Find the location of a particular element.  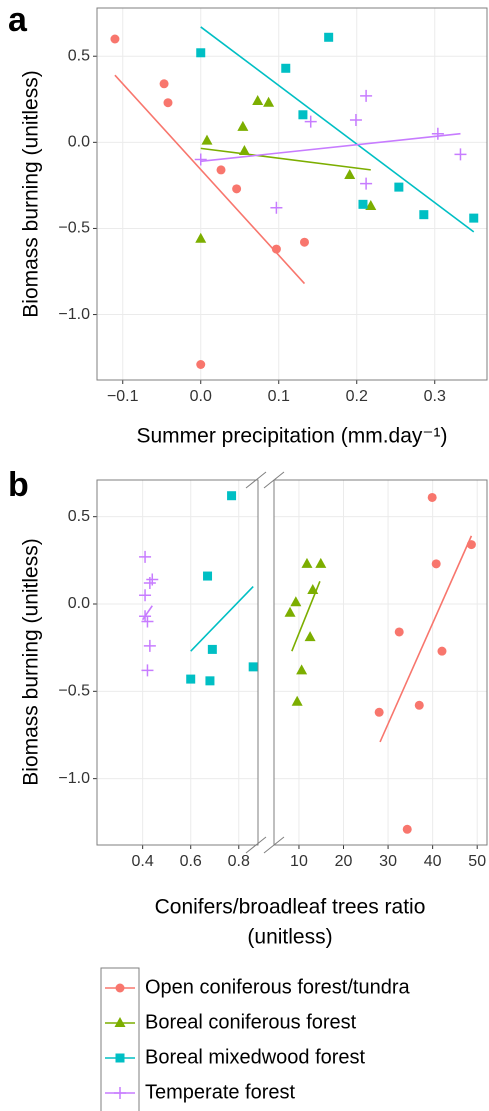

x-tick-label: 30 is located at coordinates (388, 861).